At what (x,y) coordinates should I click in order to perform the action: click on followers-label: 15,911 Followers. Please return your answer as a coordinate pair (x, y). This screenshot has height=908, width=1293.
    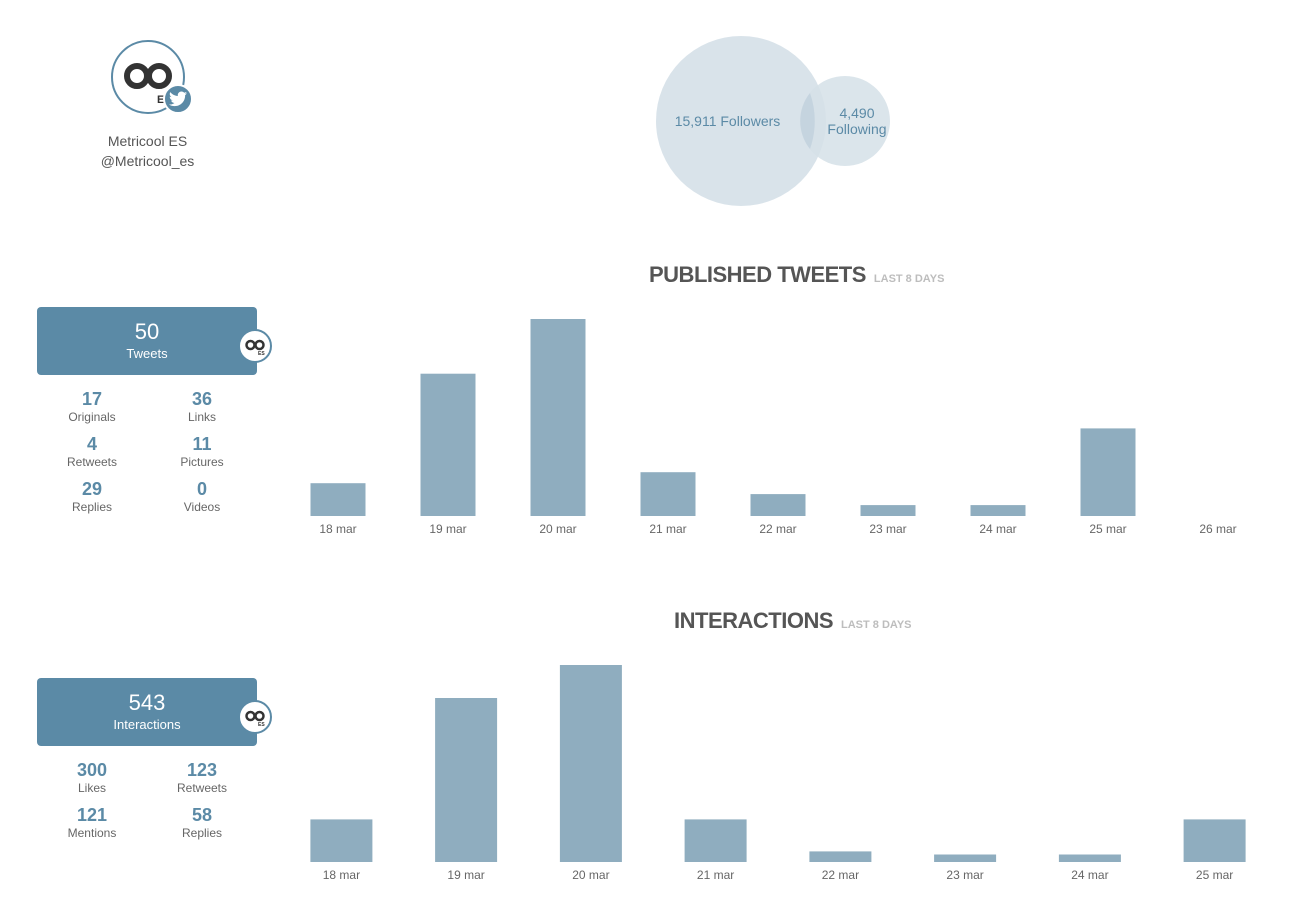
    Looking at the image, I should click on (727, 121).